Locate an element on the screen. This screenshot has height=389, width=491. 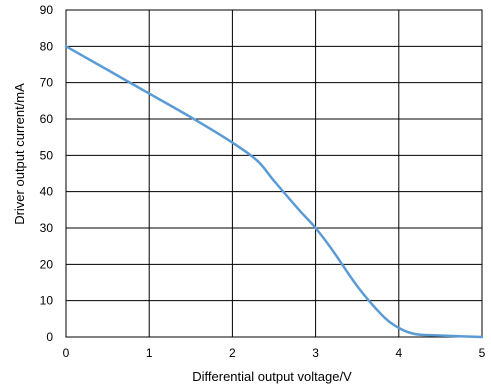
y-tick-label: 10 is located at coordinates (47, 301).